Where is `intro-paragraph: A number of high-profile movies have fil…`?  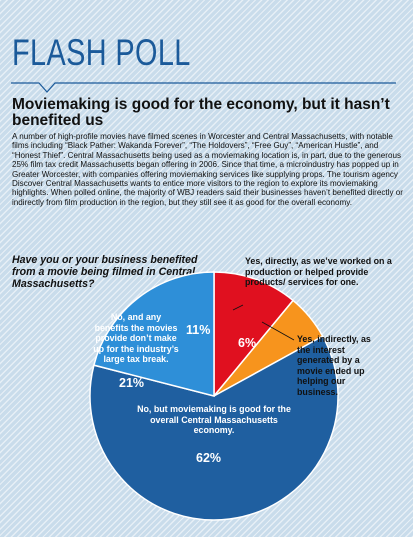 intro-paragraph: A number of high-profile movies have fil… is located at coordinates (207, 169).